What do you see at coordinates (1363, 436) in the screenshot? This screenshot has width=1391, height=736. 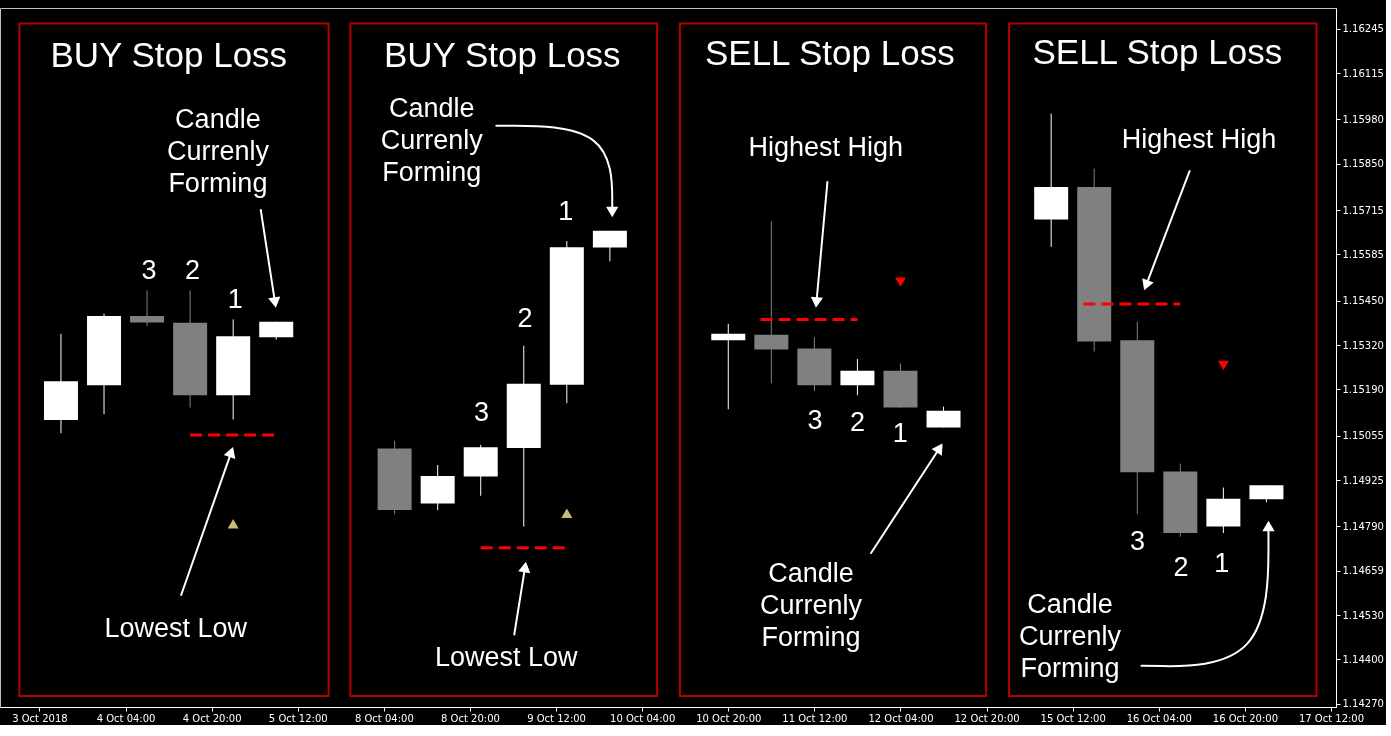 I see `y-tick-label: 1.15055` at bounding box center [1363, 436].